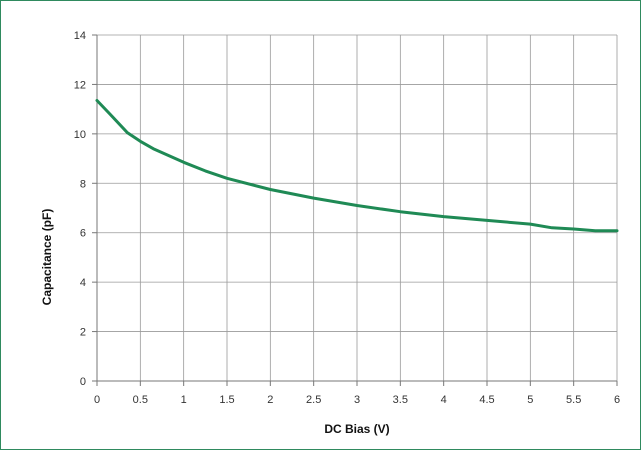 The width and height of the screenshot is (643, 450). I want to click on x-tick-labels: 0 0.5 1 1.5 2 2.5 3 3.5 4 4.5 5 5.5 6, so click(357, 400).